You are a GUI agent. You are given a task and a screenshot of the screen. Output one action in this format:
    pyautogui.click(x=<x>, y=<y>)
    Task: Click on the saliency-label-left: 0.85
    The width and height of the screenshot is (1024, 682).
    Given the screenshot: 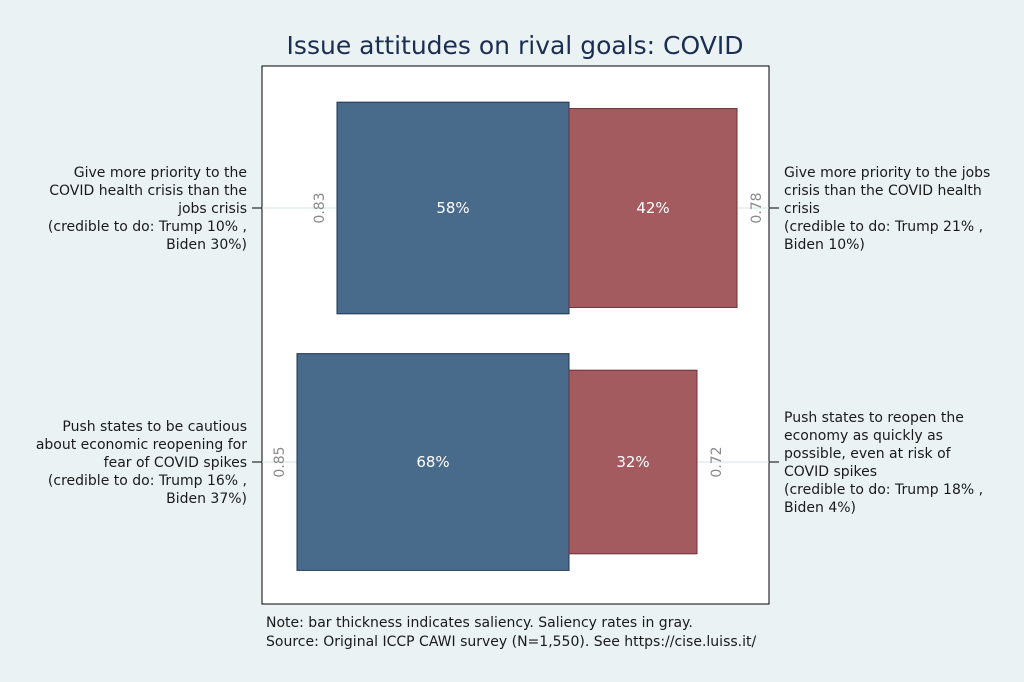 What is the action you would take?
    pyautogui.click(x=280, y=461)
    